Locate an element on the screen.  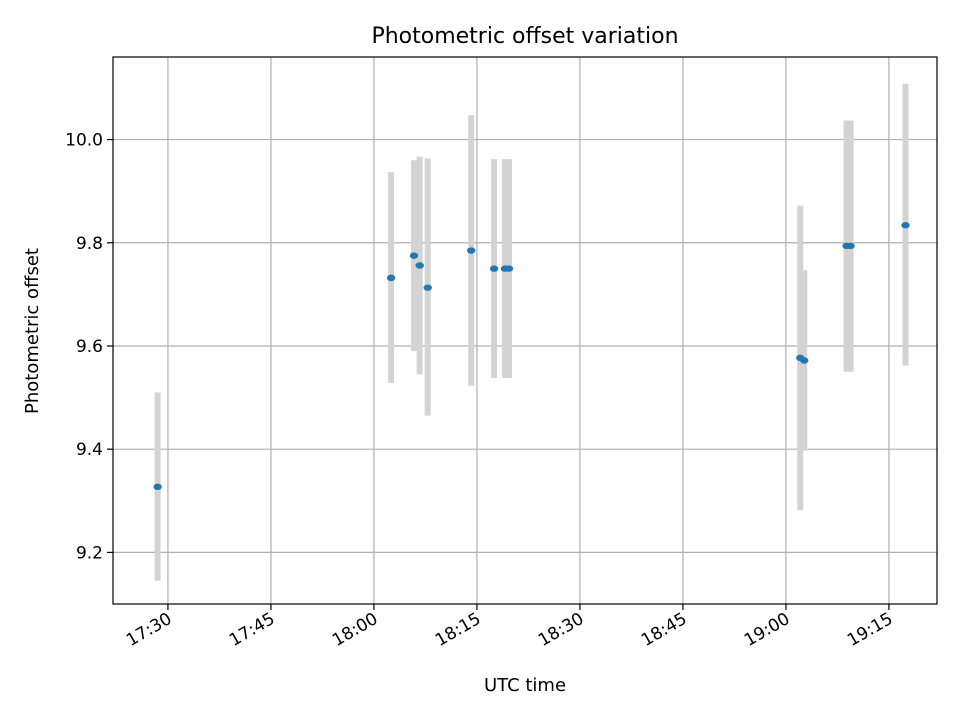
y-tick-label: 9.8 is located at coordinates (89, 244).